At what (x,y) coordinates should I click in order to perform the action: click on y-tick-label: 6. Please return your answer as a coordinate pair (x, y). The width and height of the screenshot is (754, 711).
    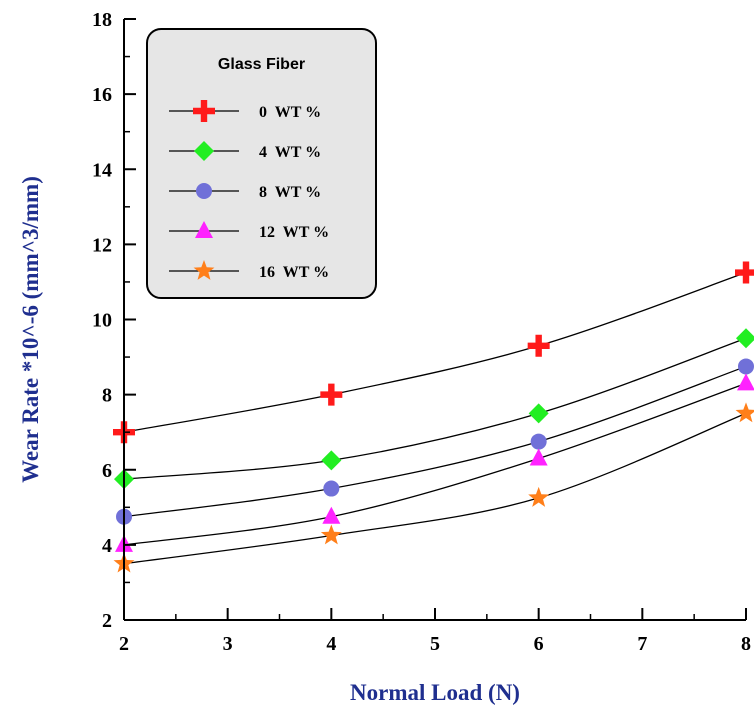
    Looking at the image, I should click on (107, 471).